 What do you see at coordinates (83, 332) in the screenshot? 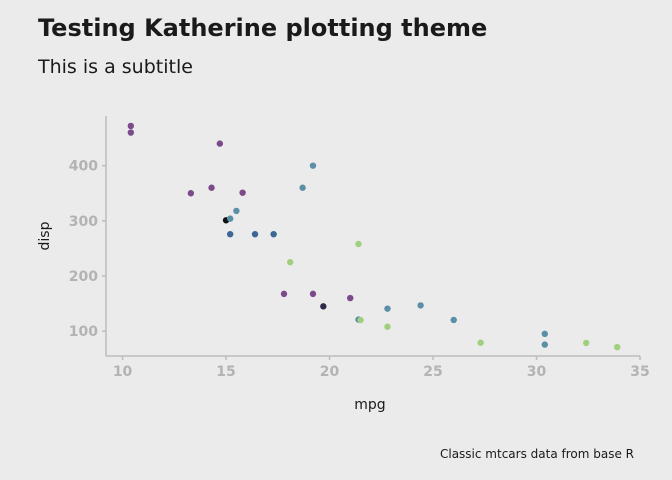
I see `y-tick-label: 100` at bounding box center [83, 332].